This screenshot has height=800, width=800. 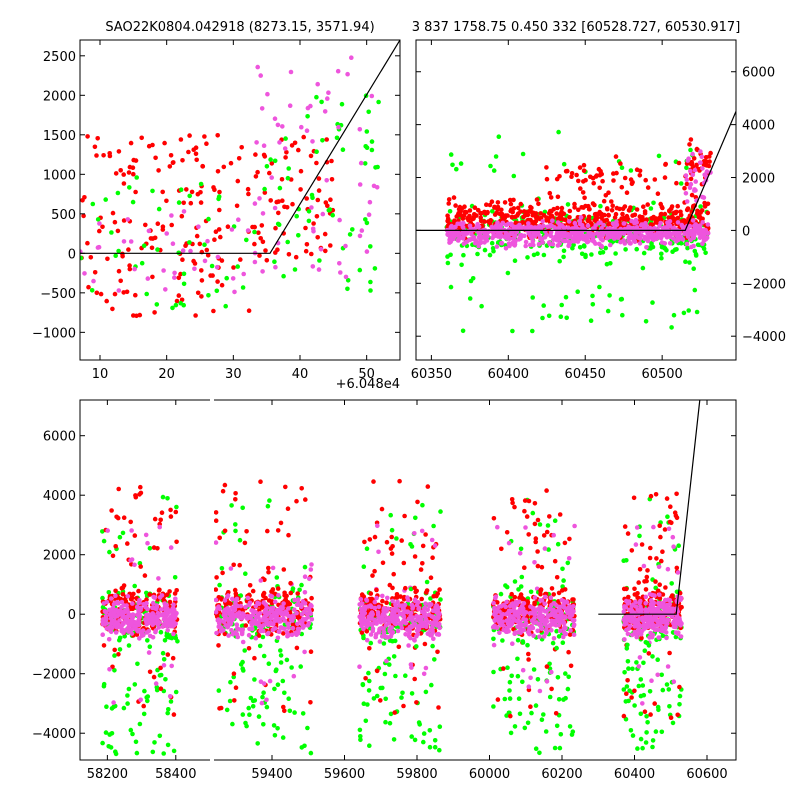 What do you see at coordinates (240, 147) in the screenshot?
I see `model-line` at bounding box center [240, 147].